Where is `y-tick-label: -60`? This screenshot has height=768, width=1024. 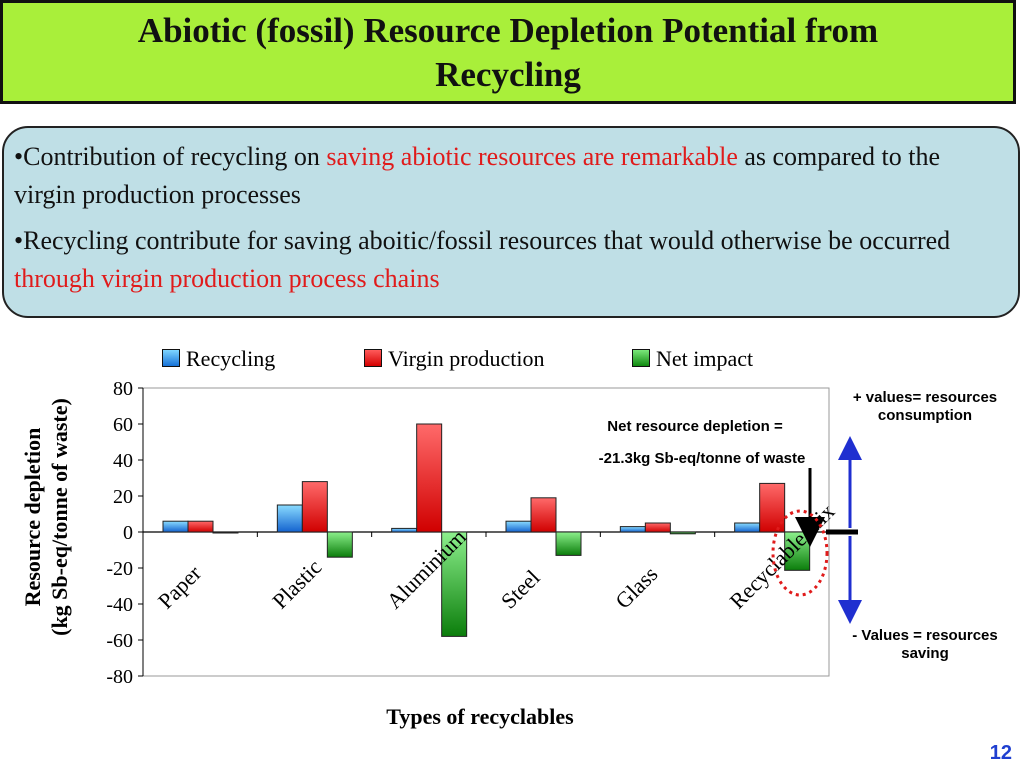 y-tick-label: -60 is located at coordinates (119, 641).